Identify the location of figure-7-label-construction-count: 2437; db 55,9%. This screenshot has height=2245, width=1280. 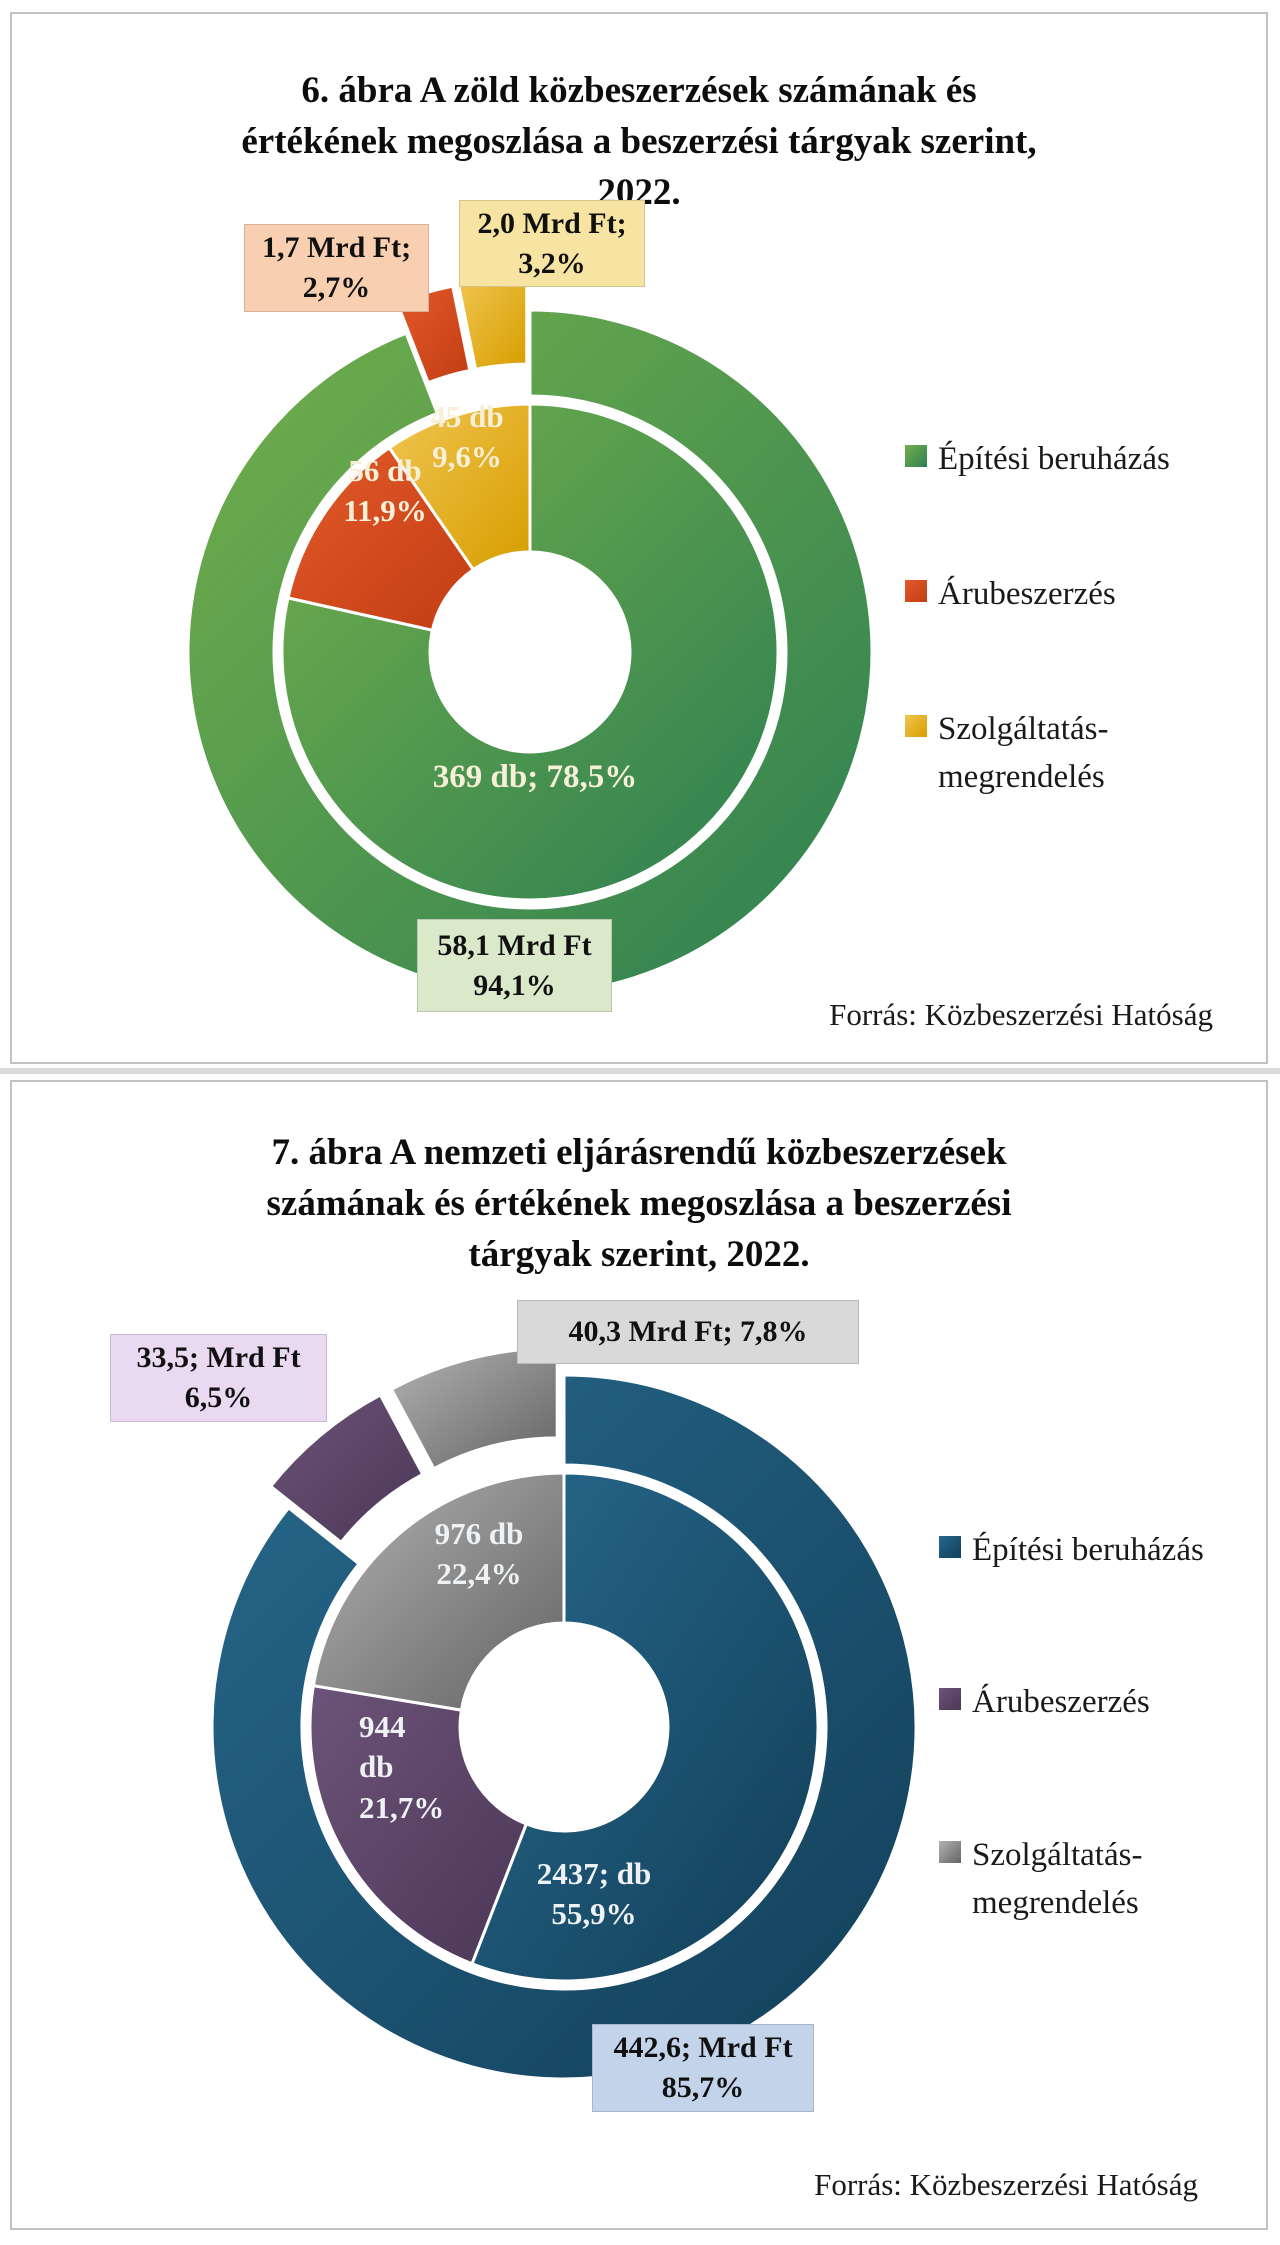
(594, 1894).